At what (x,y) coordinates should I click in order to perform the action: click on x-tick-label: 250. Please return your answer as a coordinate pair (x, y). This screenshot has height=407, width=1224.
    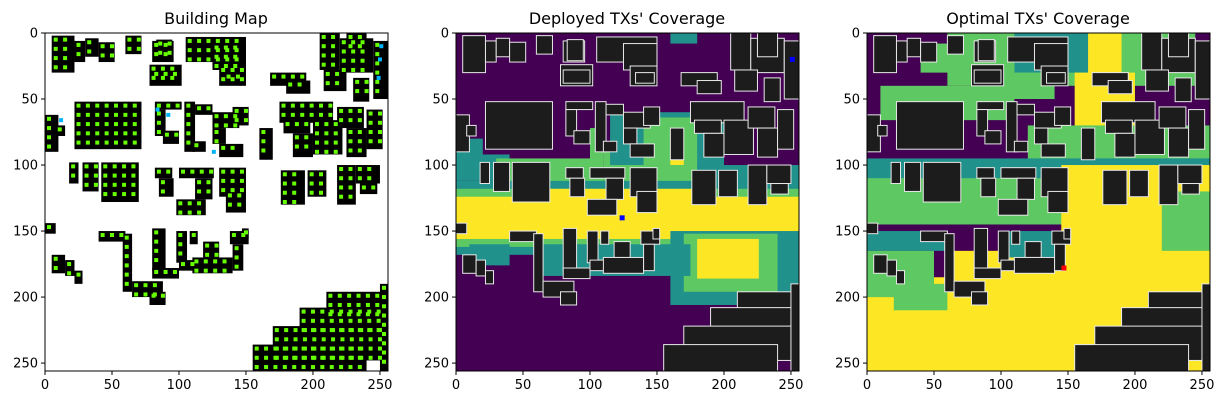
    Looking at the image, I should click on (1202, 385).